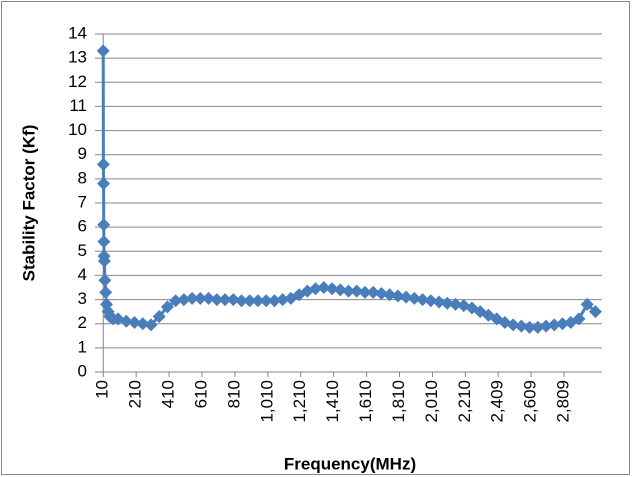  I want to click on y-tick-label: 13, so click(77, 57).